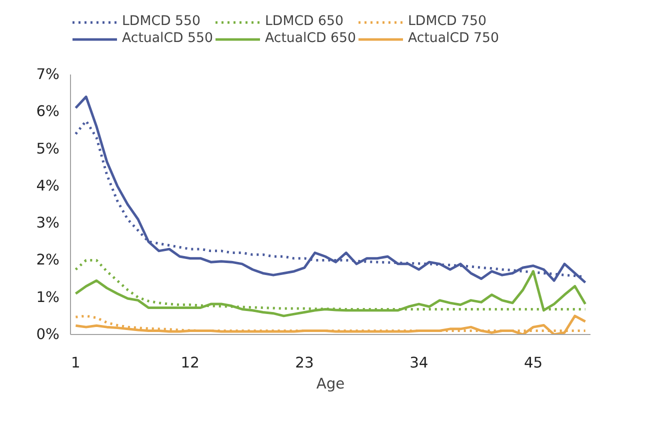 The image size is (656, 421). Describe the element at coordinates (330, 384) in the screenshot. I see `x-axis-title: Age` at that location.